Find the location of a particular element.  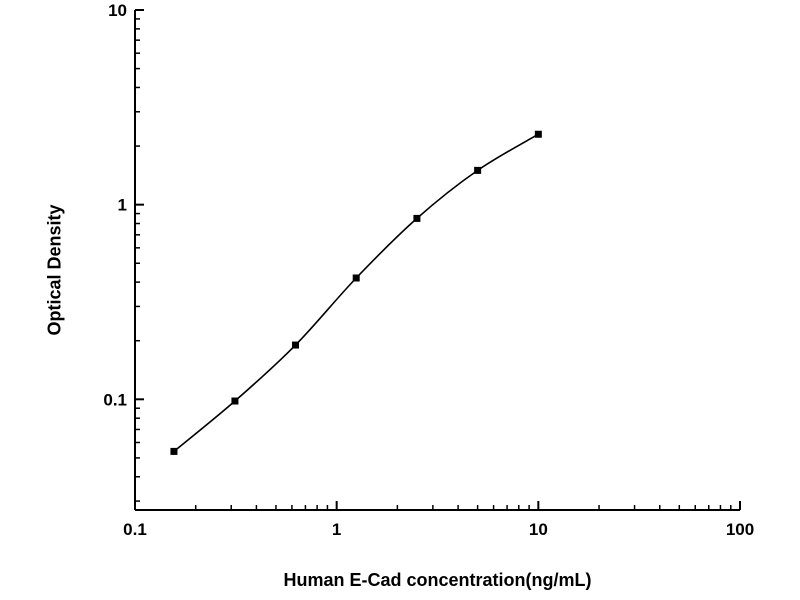

y-tick-label: 0.1 is located at coordinates (115, 399).